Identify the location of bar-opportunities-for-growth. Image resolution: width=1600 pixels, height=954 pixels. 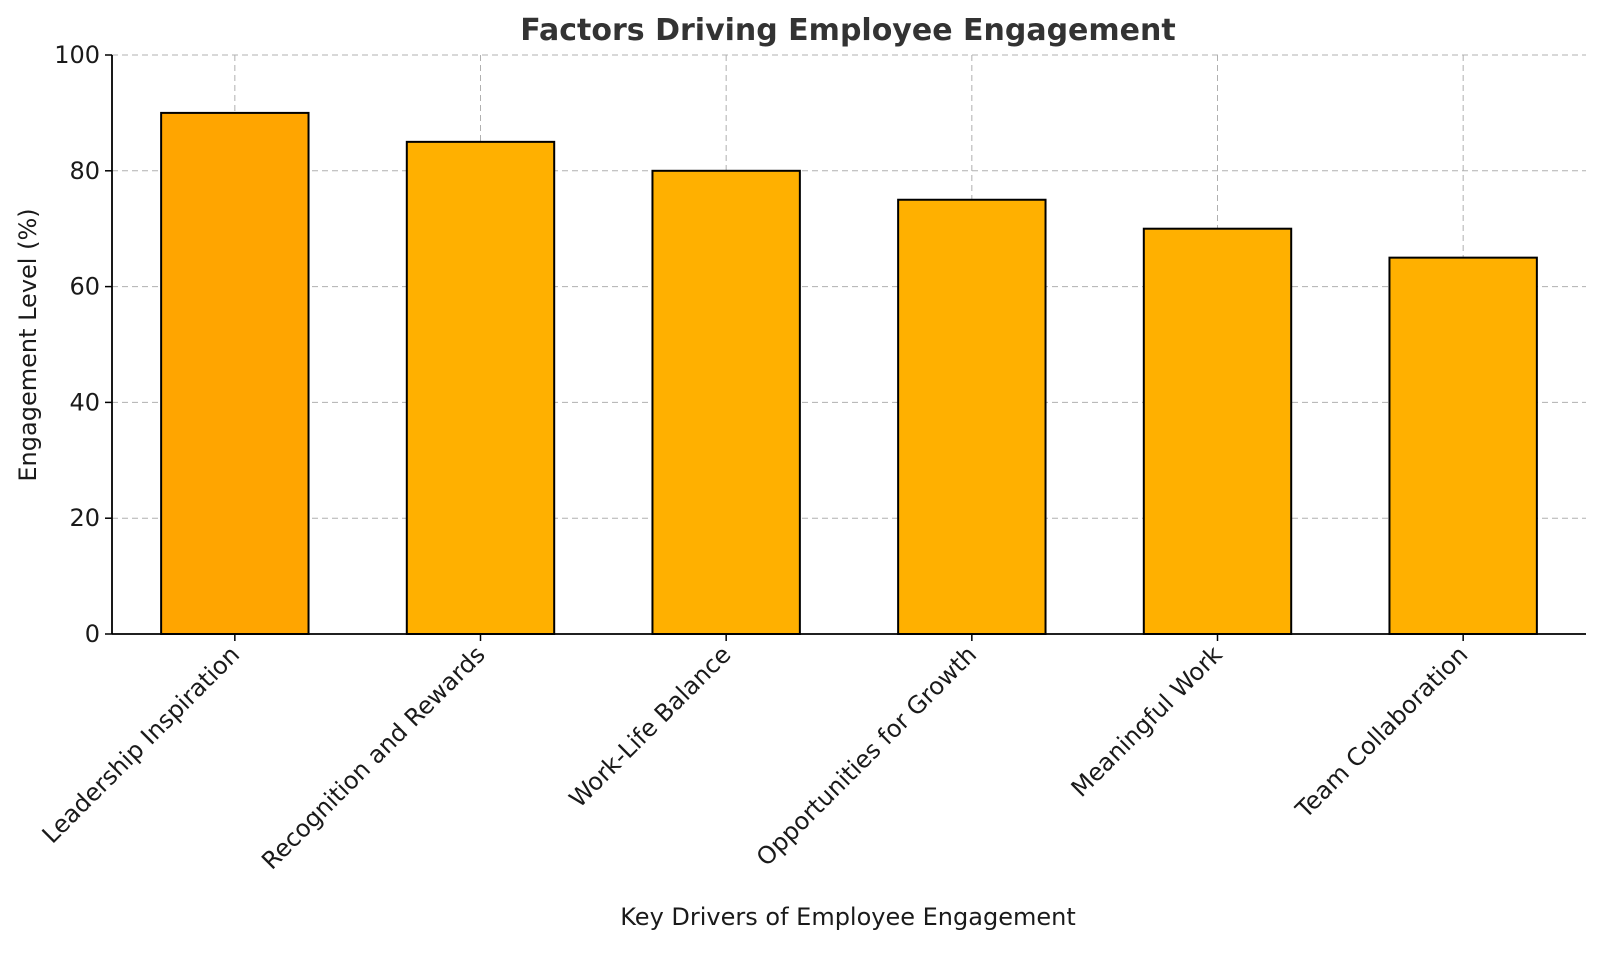
(972, 416).